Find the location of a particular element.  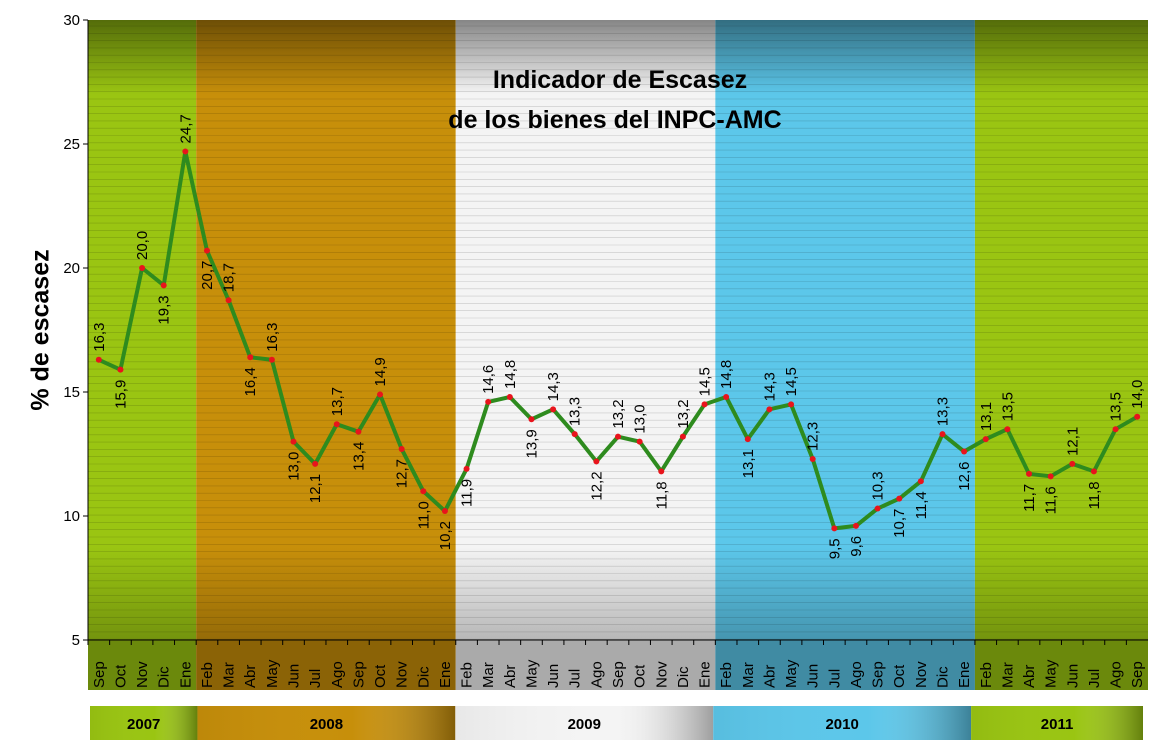

data-label: 16,4 is located at coordinates (250, 381).